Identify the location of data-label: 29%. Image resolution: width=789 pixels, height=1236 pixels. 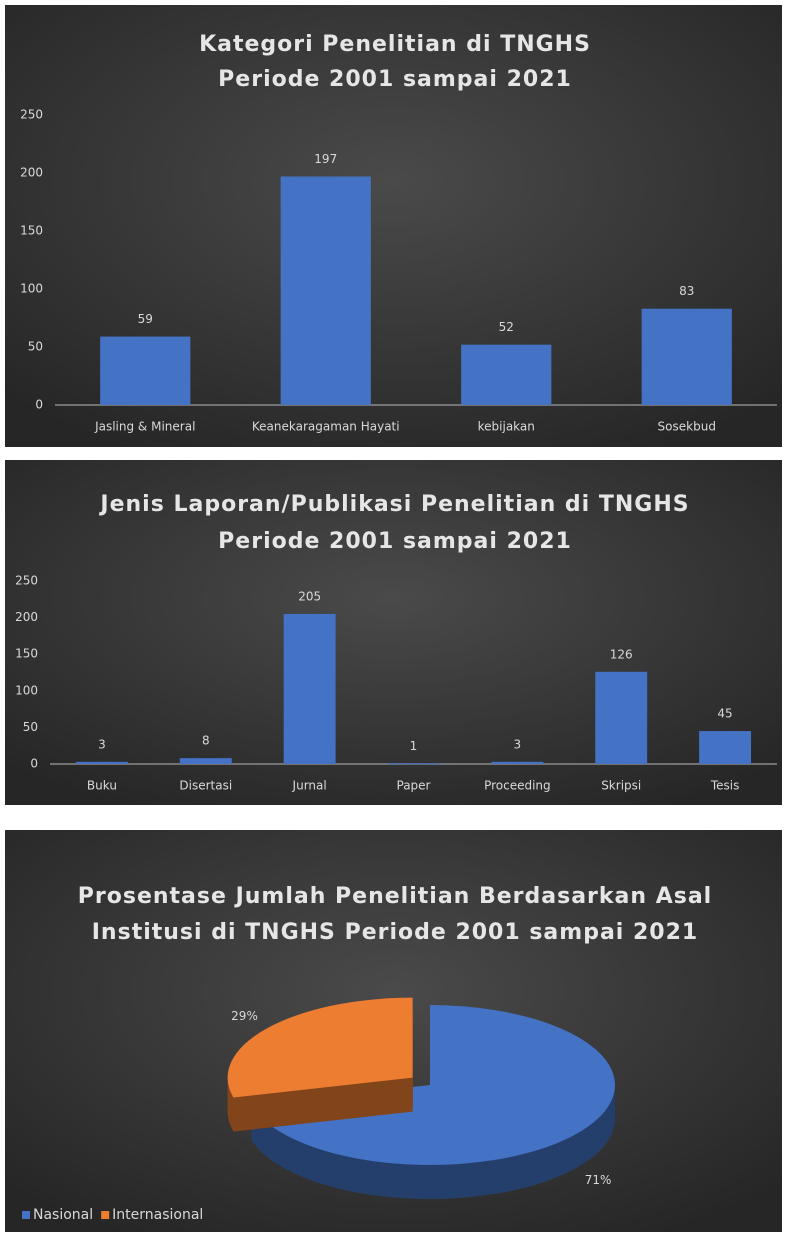
(244, 1016).